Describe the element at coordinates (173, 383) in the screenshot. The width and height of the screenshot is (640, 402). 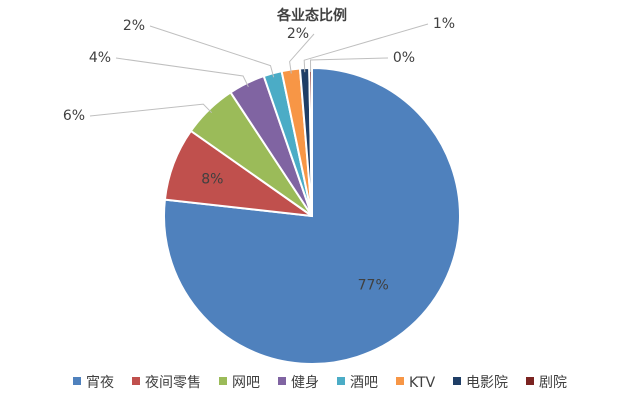
I see `legend-label-1: 夜间零售` at that location.